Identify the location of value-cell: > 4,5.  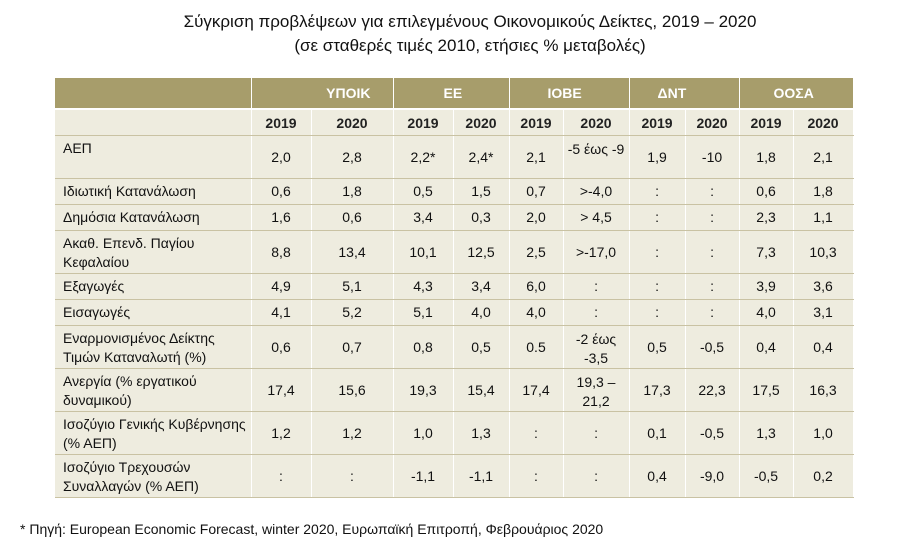
(596, 217).